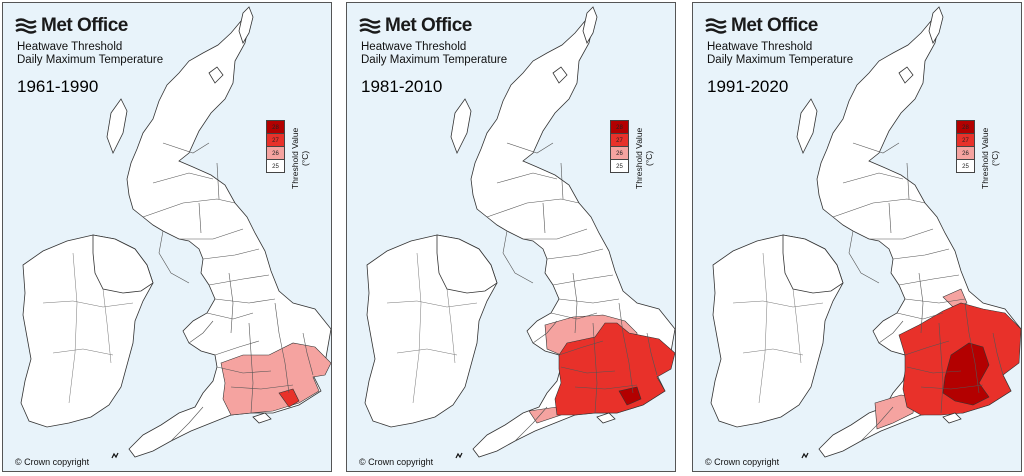  Describe the element at coordinates (748, 86) in the screenshot. I see `period-label: 1991-2020` at that location.